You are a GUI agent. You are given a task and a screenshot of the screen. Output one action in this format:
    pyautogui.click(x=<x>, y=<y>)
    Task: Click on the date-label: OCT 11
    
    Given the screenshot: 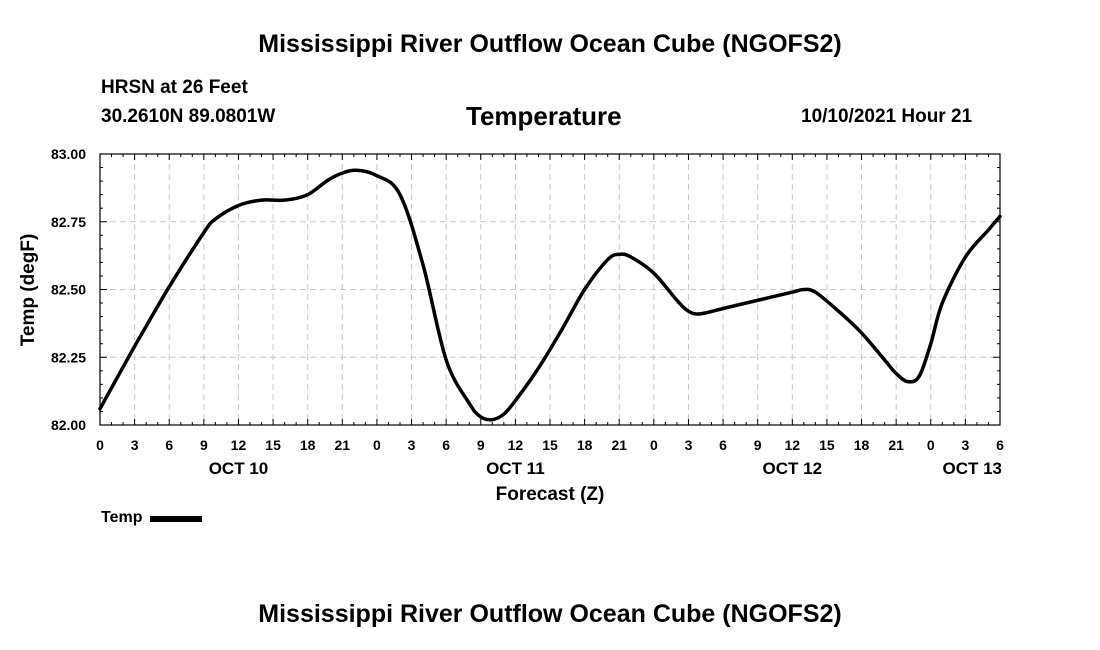 What is the action you would take?
    pyautogui.click(x=515, y=468)
    